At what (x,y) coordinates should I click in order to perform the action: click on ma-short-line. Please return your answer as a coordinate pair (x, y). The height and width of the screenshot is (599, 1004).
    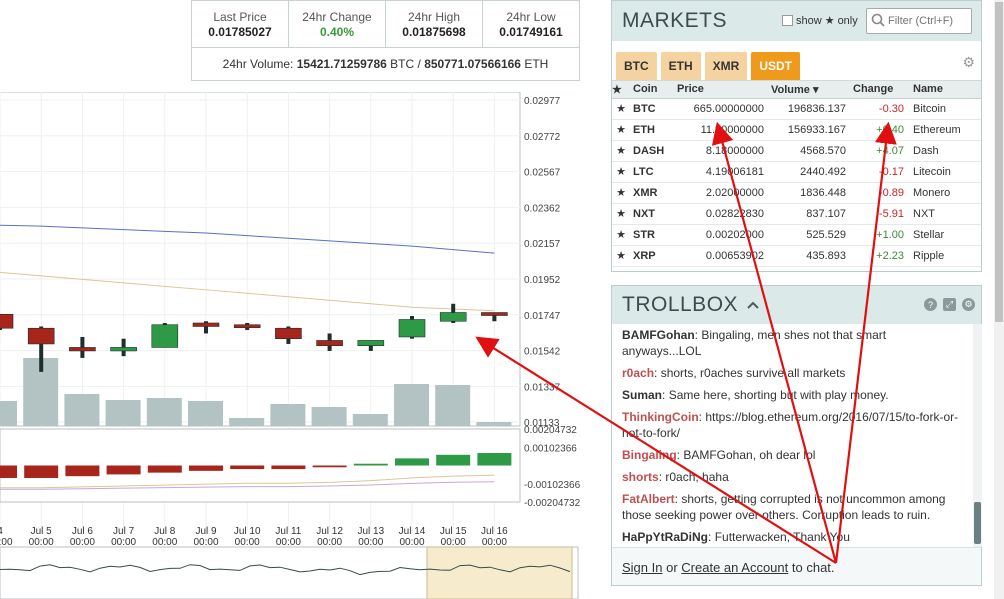
    Looking at the image, I should click on (247, 291).